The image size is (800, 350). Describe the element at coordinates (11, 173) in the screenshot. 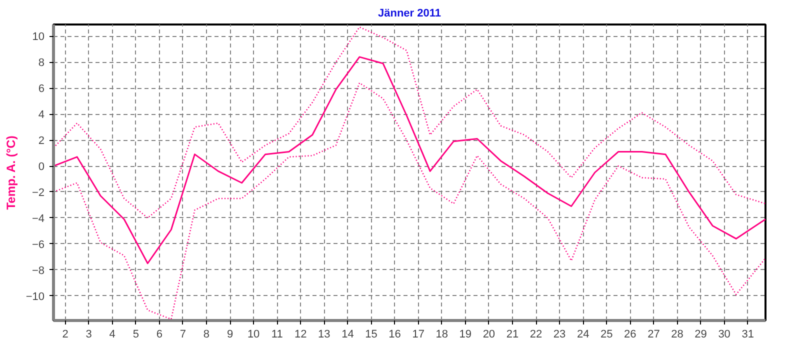

I see `y-axis-title: Temp. A. (°C)` at that location.